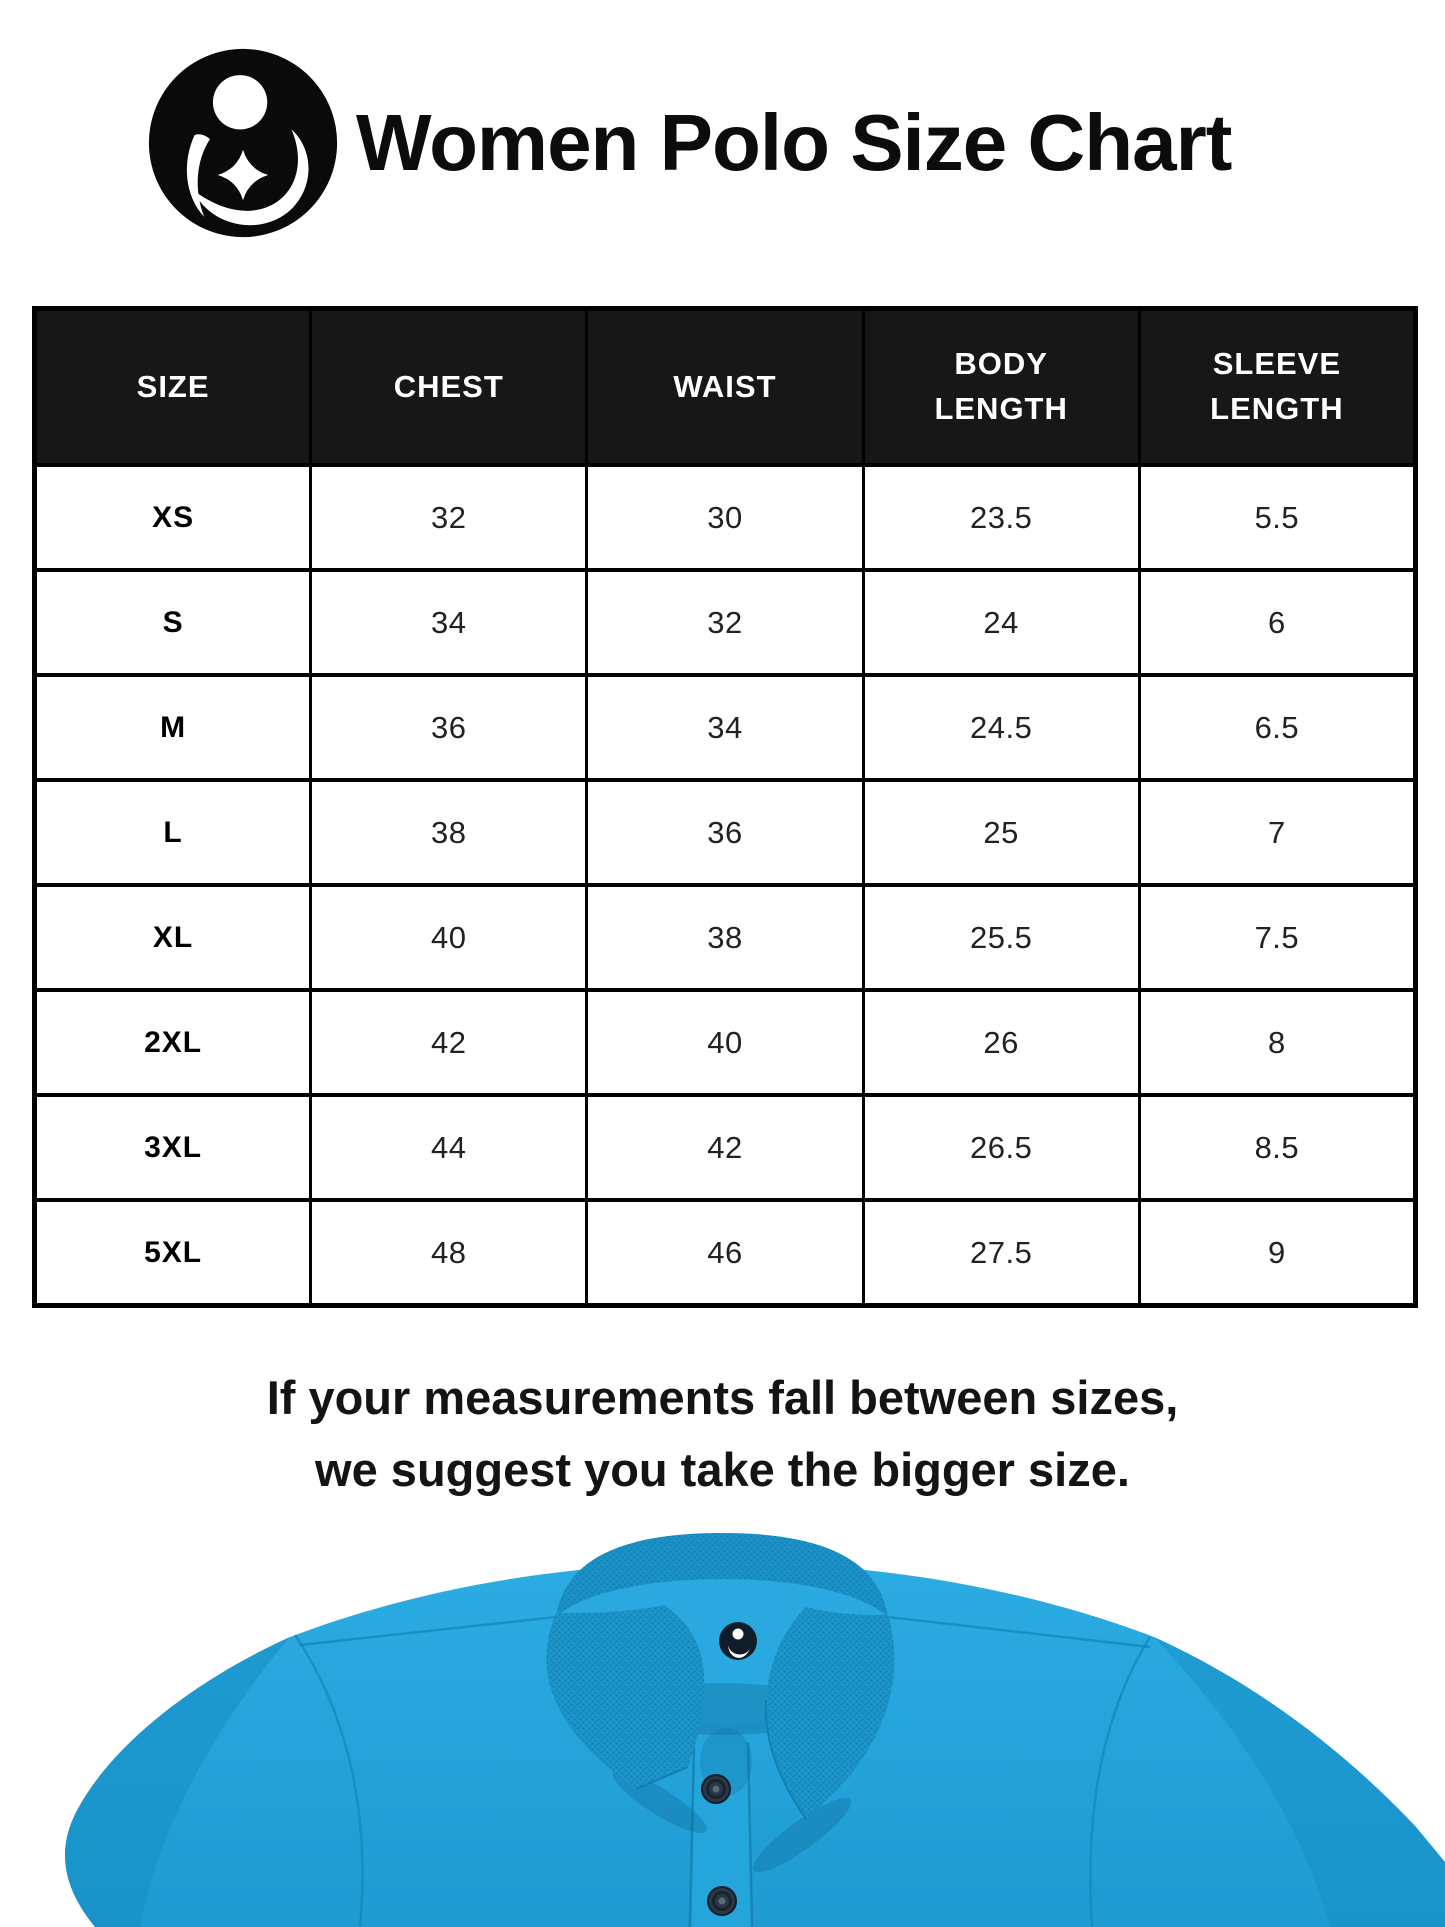 Image resolution: width=1445 pixels, height=1927 pixels. What do you see at coordinates (1001, 1253) in the screenshot?
I see `cell-body-length: 27.5` at bounding box center [1001, 1253].